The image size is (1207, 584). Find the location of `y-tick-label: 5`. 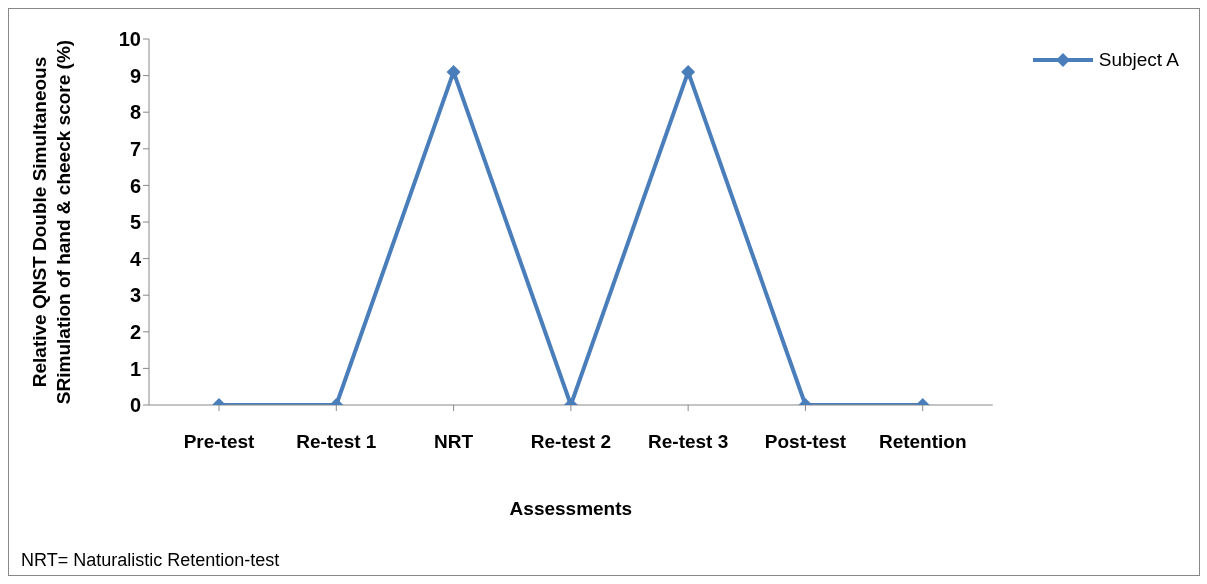

y-tick-label: 5 is located at coordinates (135, 222).